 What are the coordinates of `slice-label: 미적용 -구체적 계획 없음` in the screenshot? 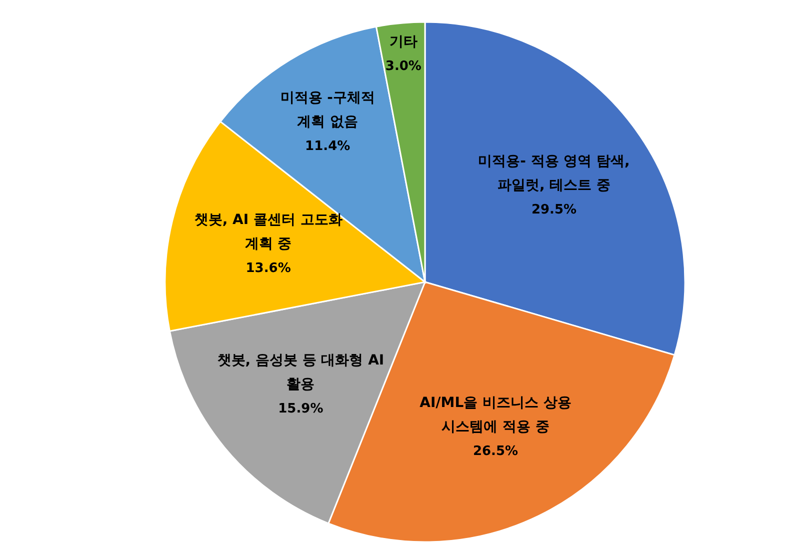 It's located at (327, 110).